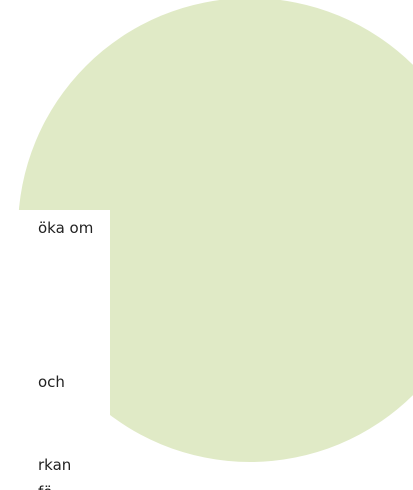  What do you see at coordinates (45, 486) in the screenshot?
I see `text-fragment: fö` at bounding box center [45, 486].